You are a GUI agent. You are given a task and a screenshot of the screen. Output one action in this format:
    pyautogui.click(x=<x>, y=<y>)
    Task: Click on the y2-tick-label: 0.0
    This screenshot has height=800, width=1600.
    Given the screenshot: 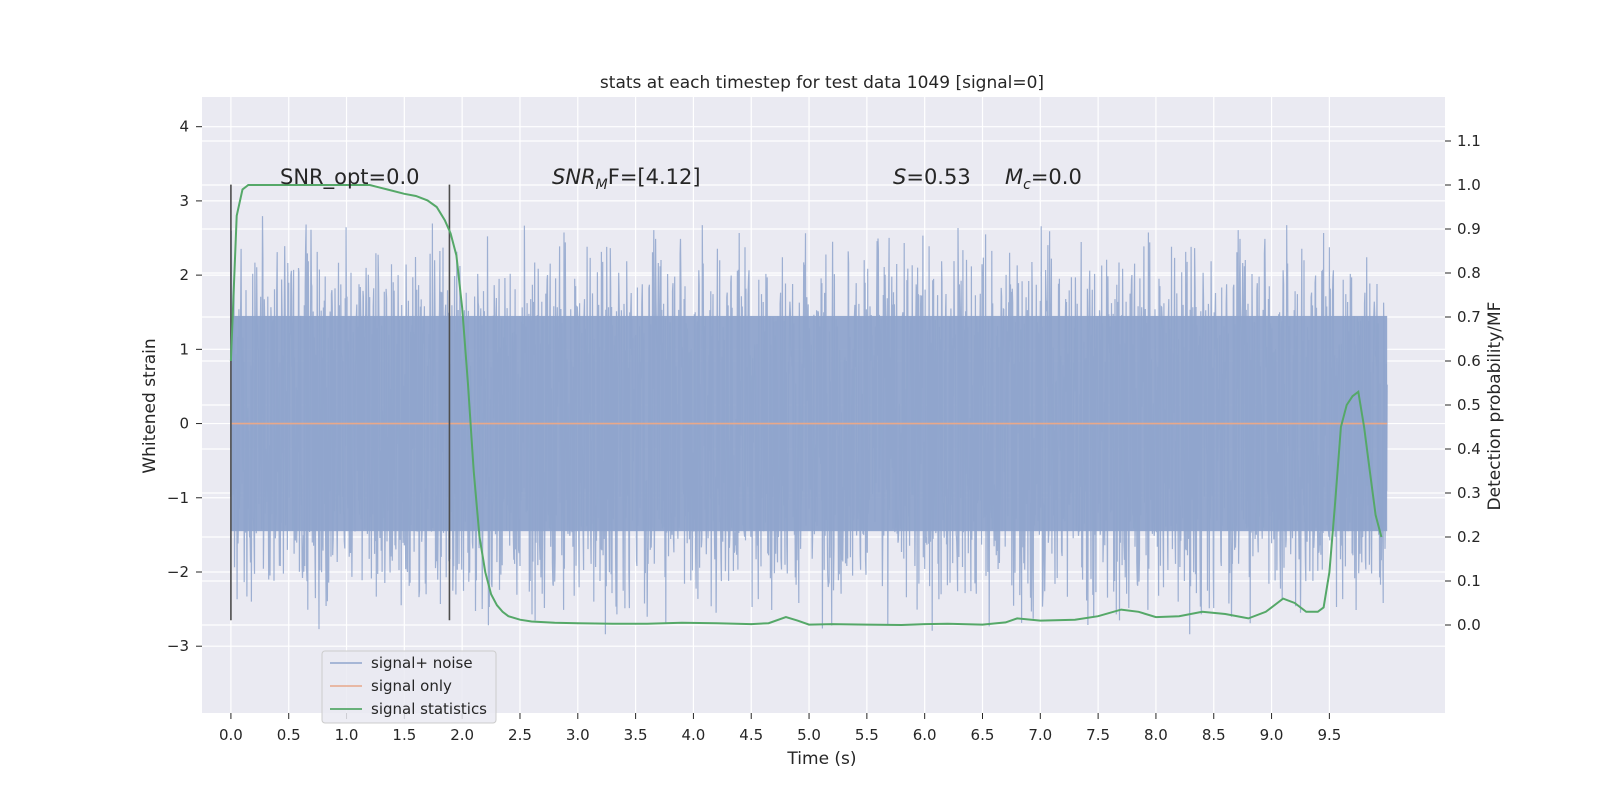 What is the action you would take?
    pyautogui.click(x=1469, y=625)
    